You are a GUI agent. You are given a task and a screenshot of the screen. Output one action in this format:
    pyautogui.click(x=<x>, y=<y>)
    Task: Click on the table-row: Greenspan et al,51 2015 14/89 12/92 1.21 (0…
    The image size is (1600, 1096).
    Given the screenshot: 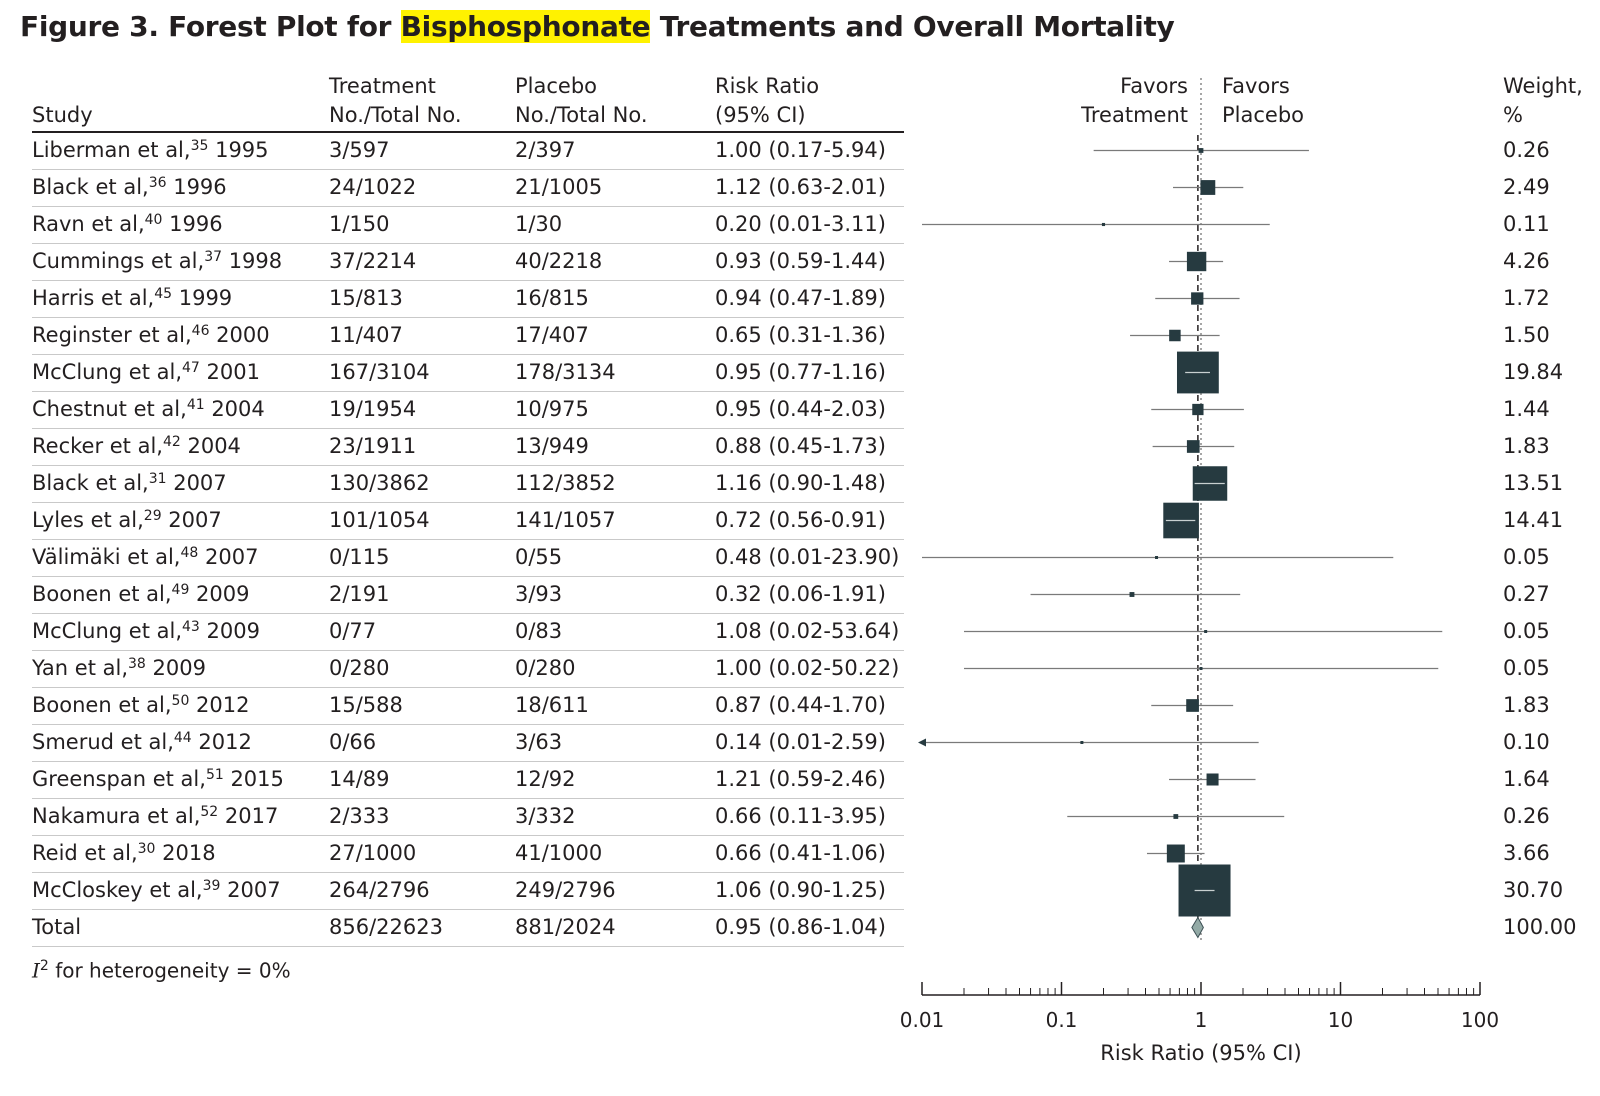 What is the action you would take?
    pyautogui.click(x=468, y=780)
    